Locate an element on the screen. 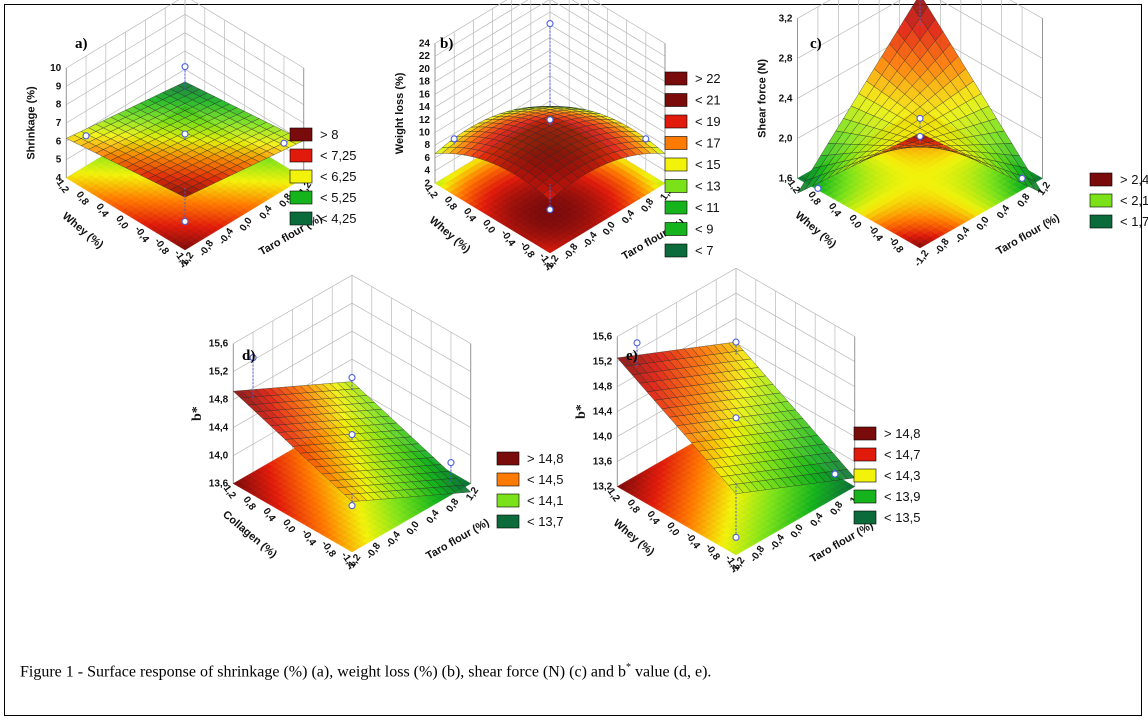 The width and height of the screenshot is (1148, 722). z-tick-label: 20 is located at coordinates (425, 69).